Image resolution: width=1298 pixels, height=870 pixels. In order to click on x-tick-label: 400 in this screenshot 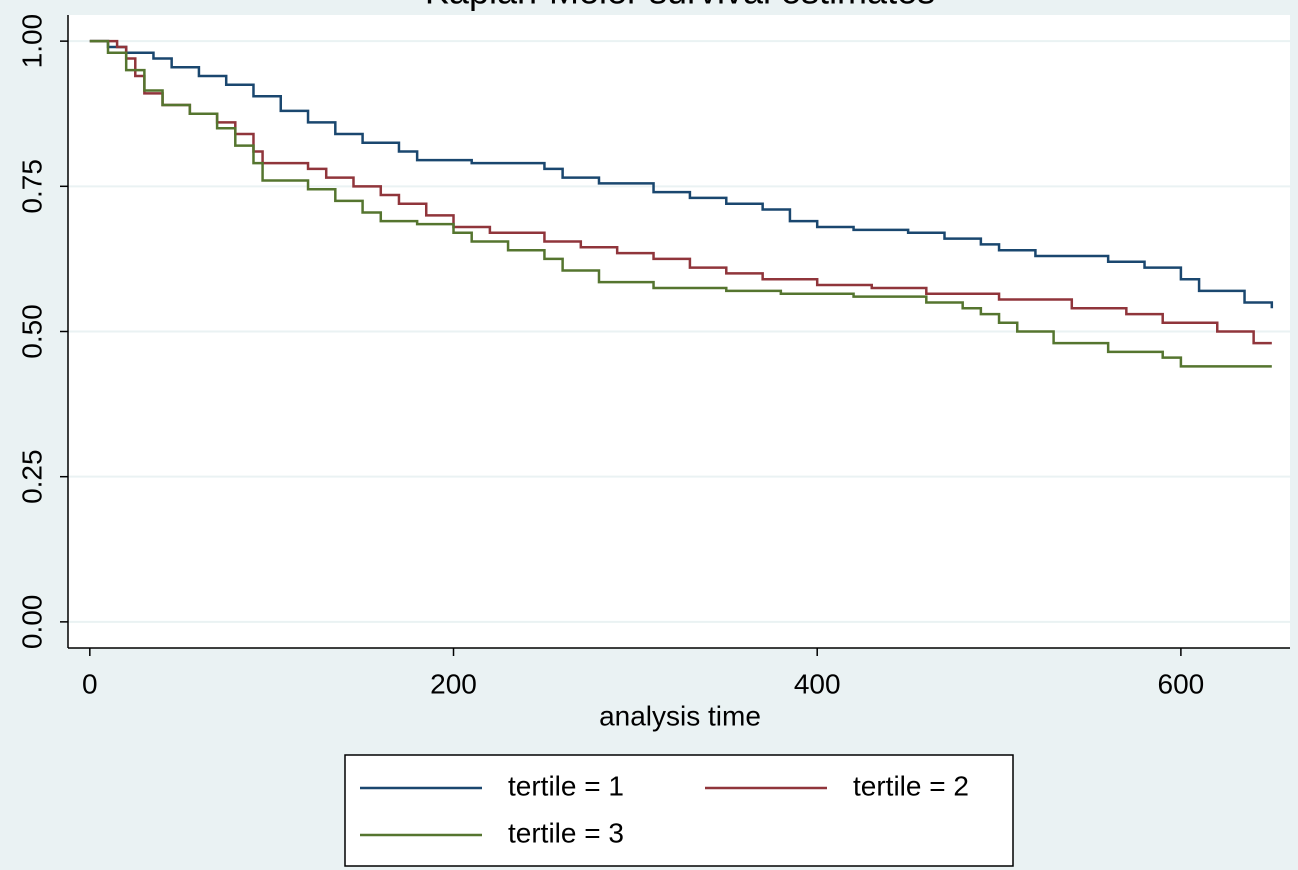, I will do `click(817, 683)`.